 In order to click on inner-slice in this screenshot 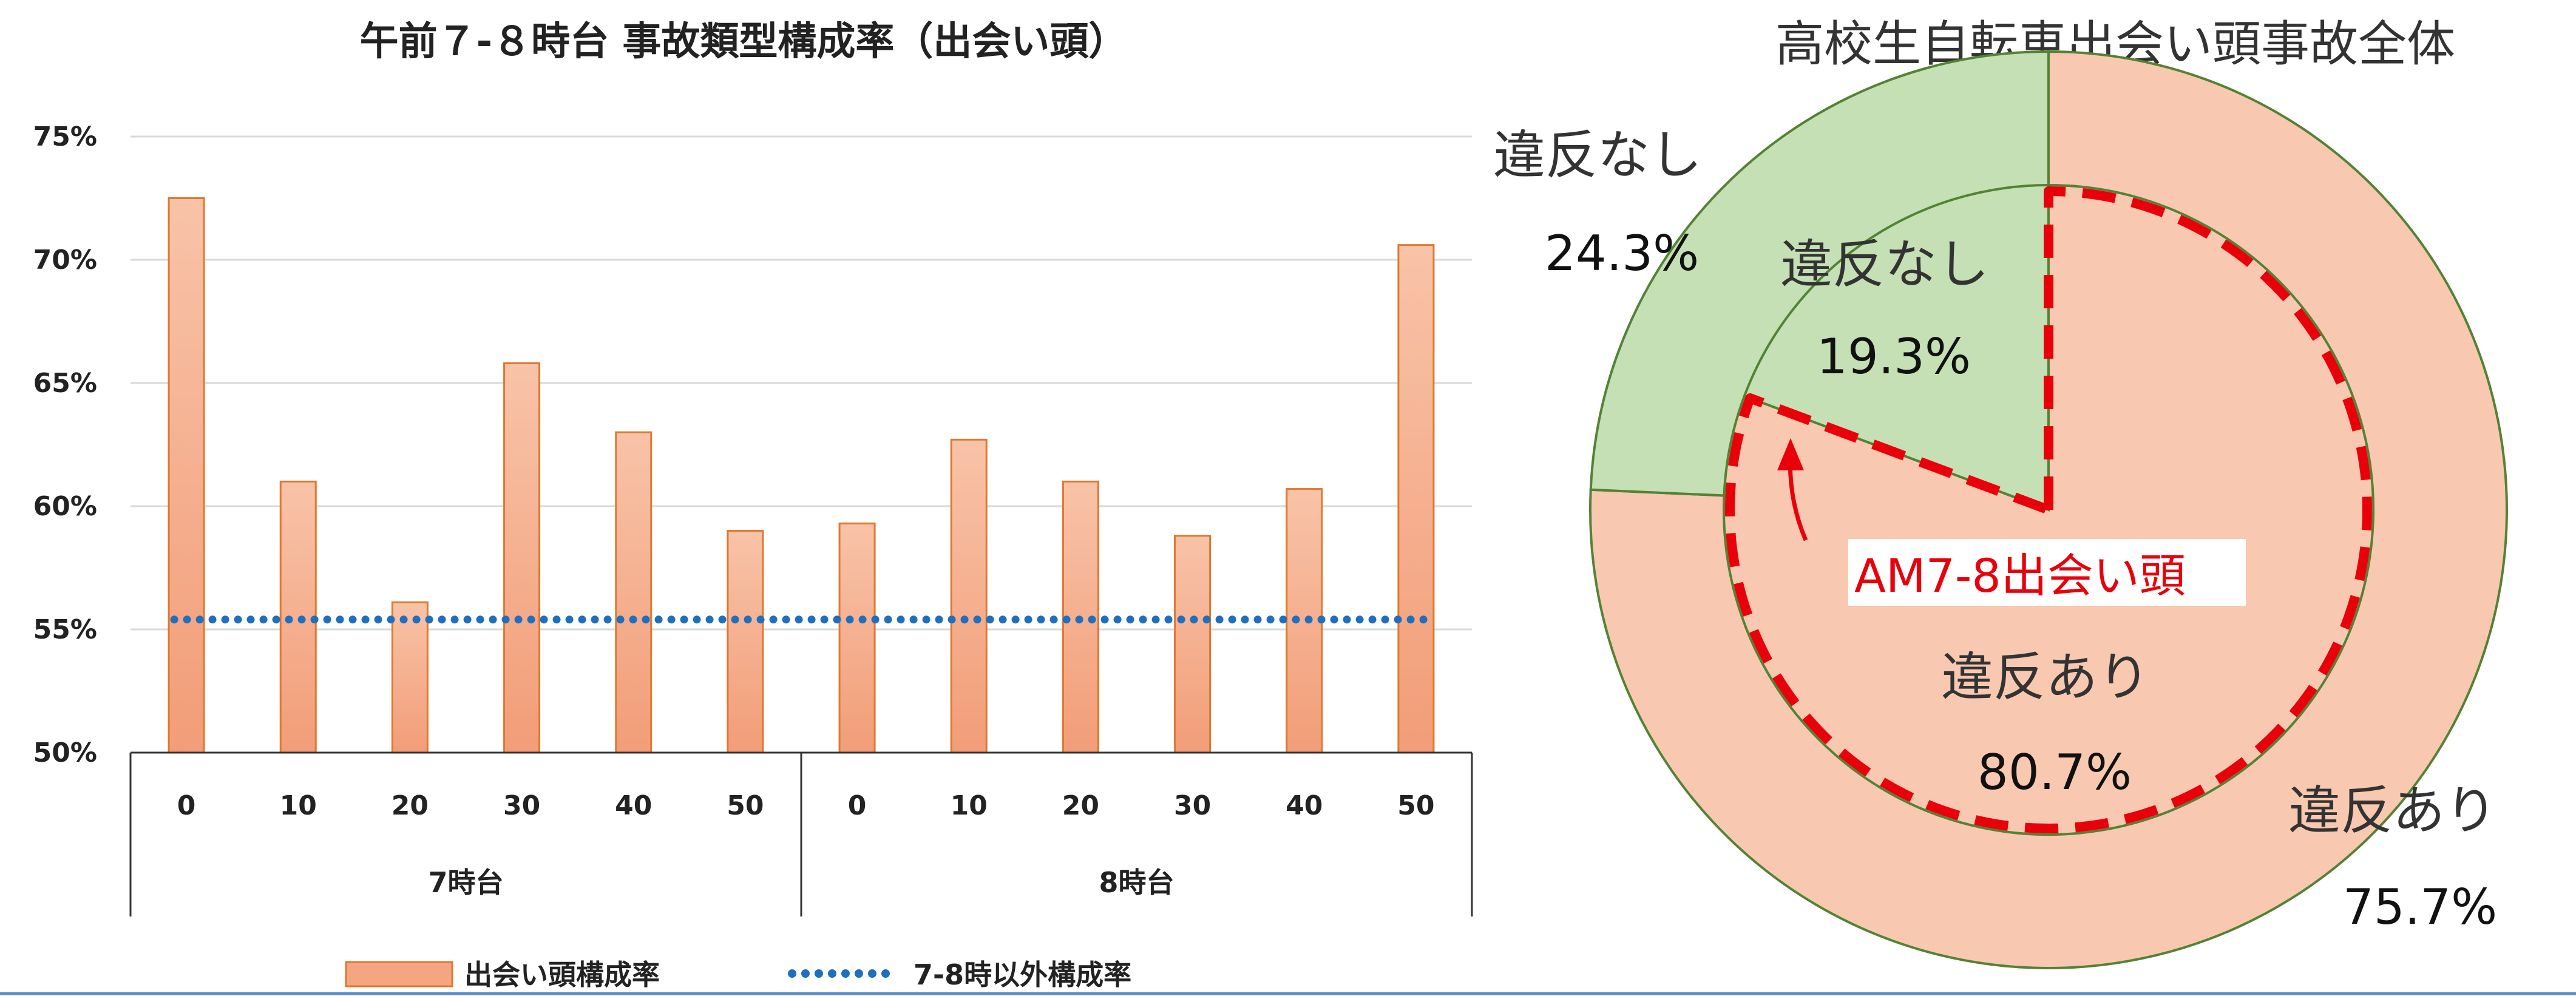, I will do `click(1897, 348)`.